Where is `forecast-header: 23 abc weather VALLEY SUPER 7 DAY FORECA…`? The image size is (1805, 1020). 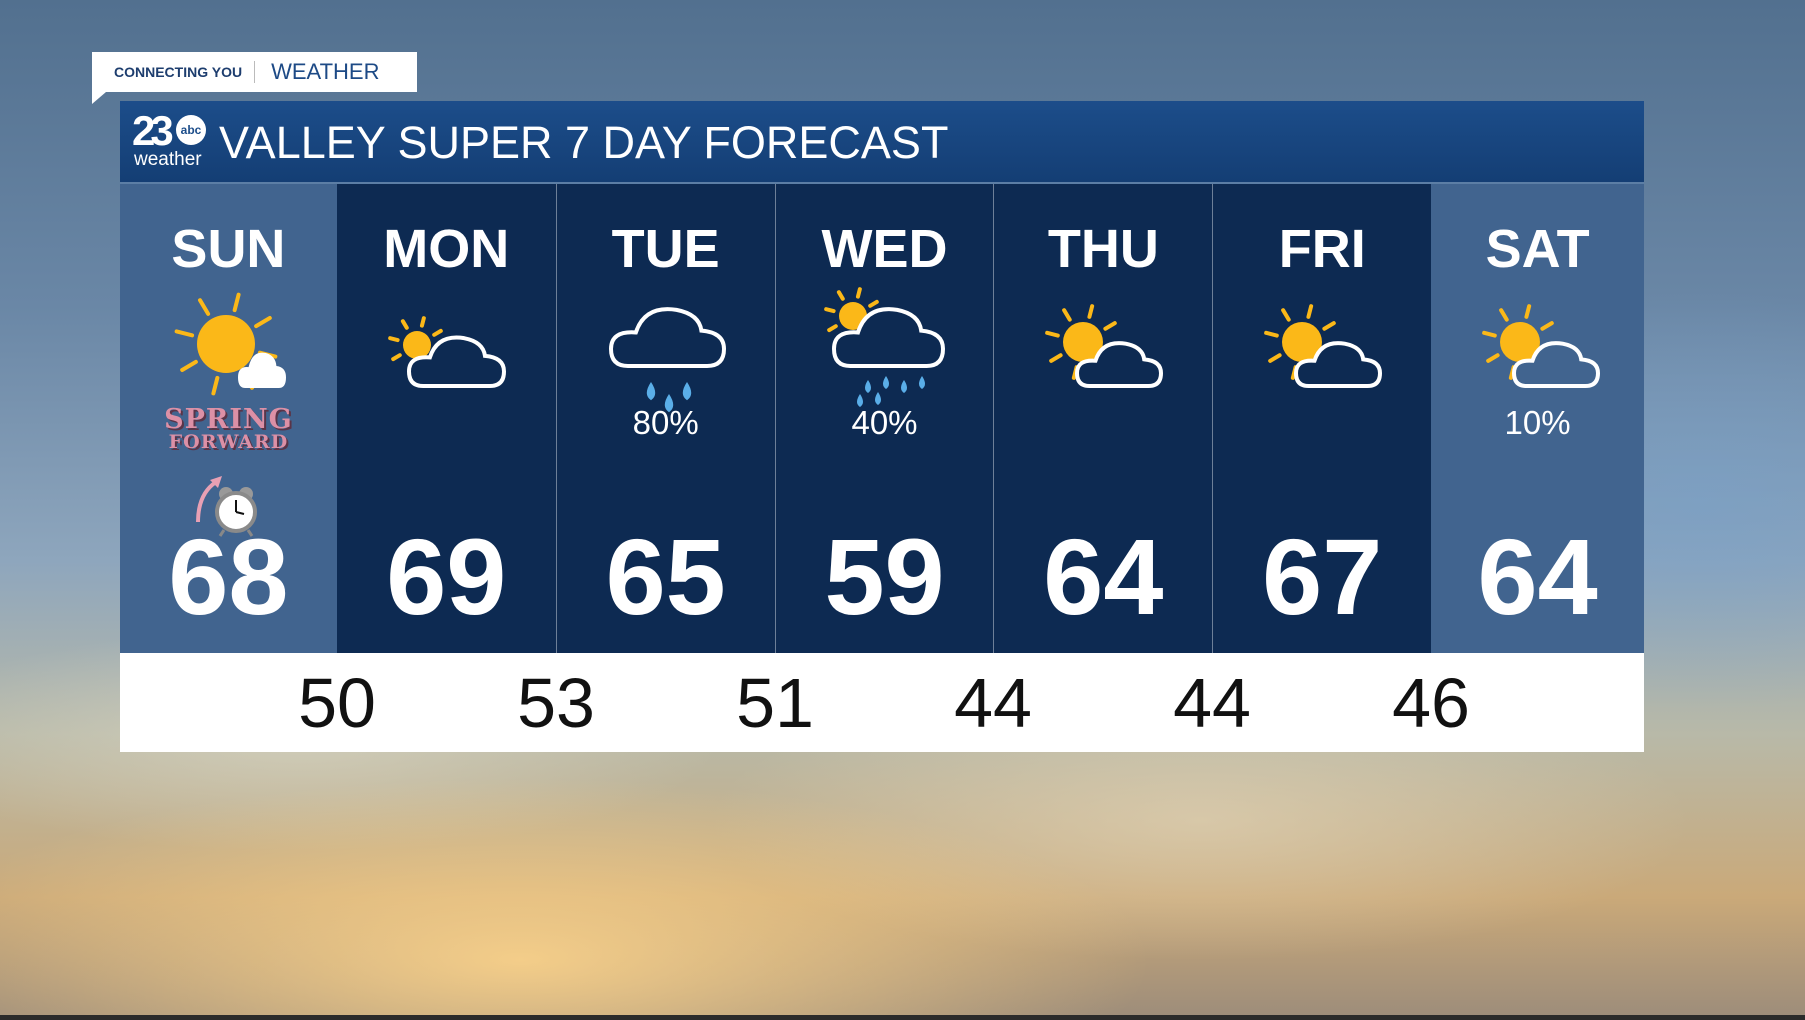
forecast-header: 23 abc weather VALLEY SUPER 7 DAY FORECA… is located at coordinates (882, 142).